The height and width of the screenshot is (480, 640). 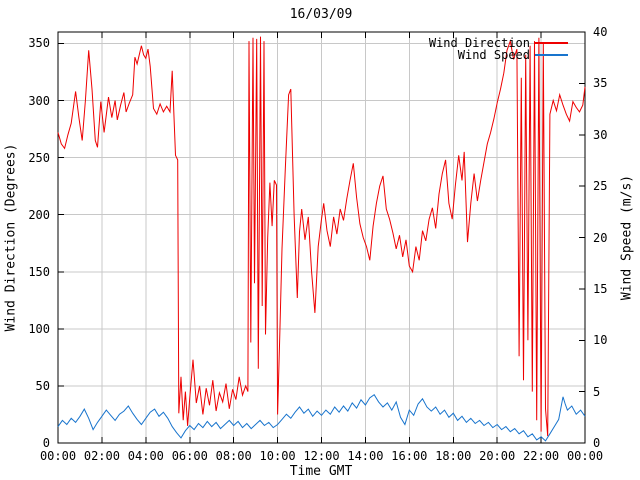 What do you see at coordinates (39, 157) in the screenshot?
I see `y-left-tick-label: 250` at bounding box center [39, 157].